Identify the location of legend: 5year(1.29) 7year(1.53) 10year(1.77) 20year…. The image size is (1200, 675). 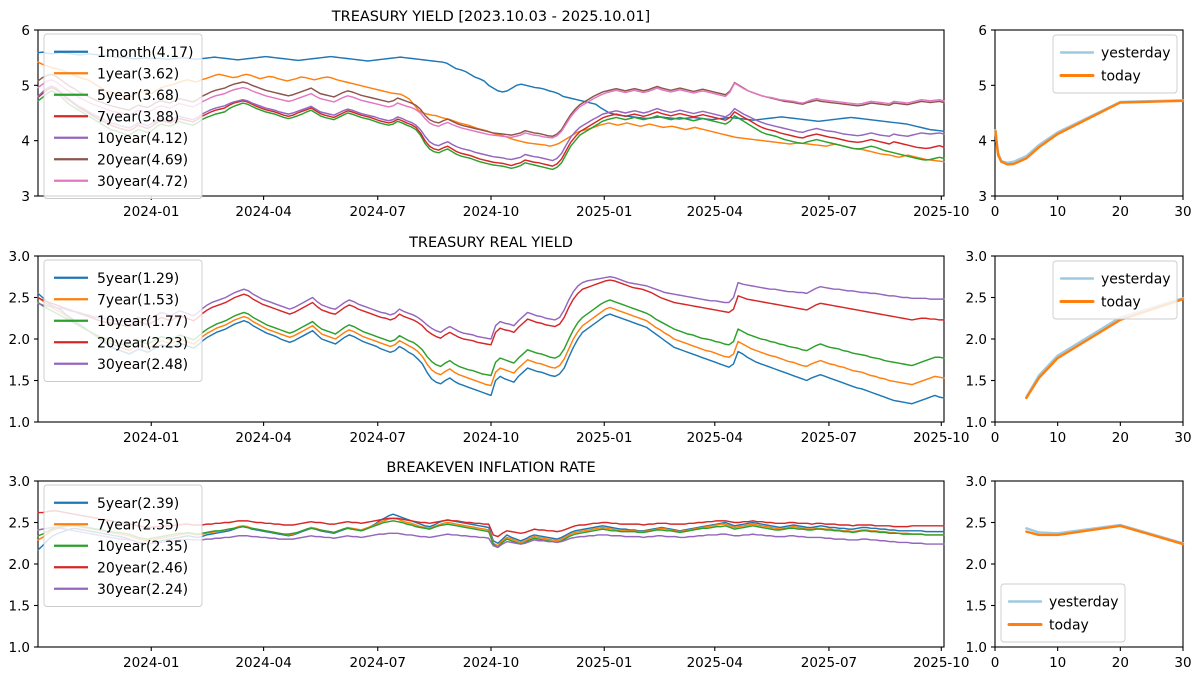
(123, 320).